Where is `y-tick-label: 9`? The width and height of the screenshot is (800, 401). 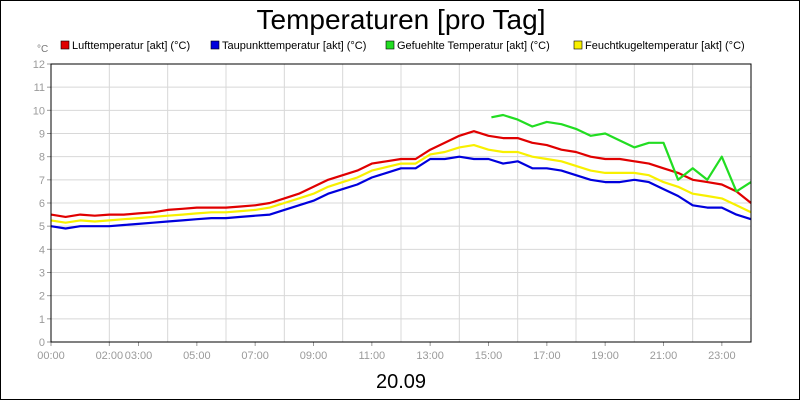
y-tick-label: 9 is located at coordinates (42, 135).